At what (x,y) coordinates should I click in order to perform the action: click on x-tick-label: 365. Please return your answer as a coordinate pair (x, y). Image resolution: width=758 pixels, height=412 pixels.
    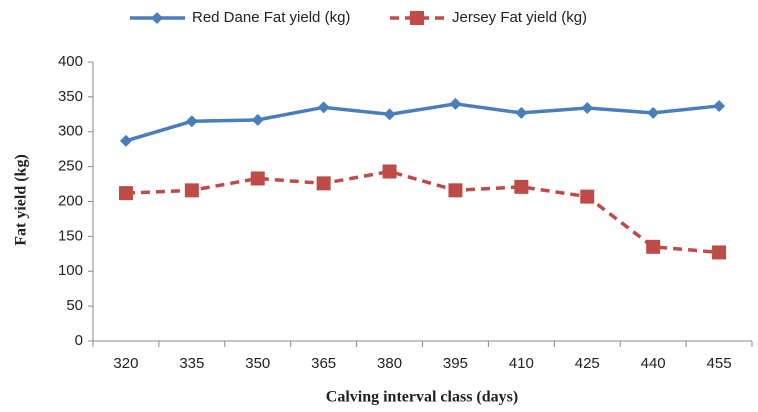
    Looking at the image, I should click on (323, 363).